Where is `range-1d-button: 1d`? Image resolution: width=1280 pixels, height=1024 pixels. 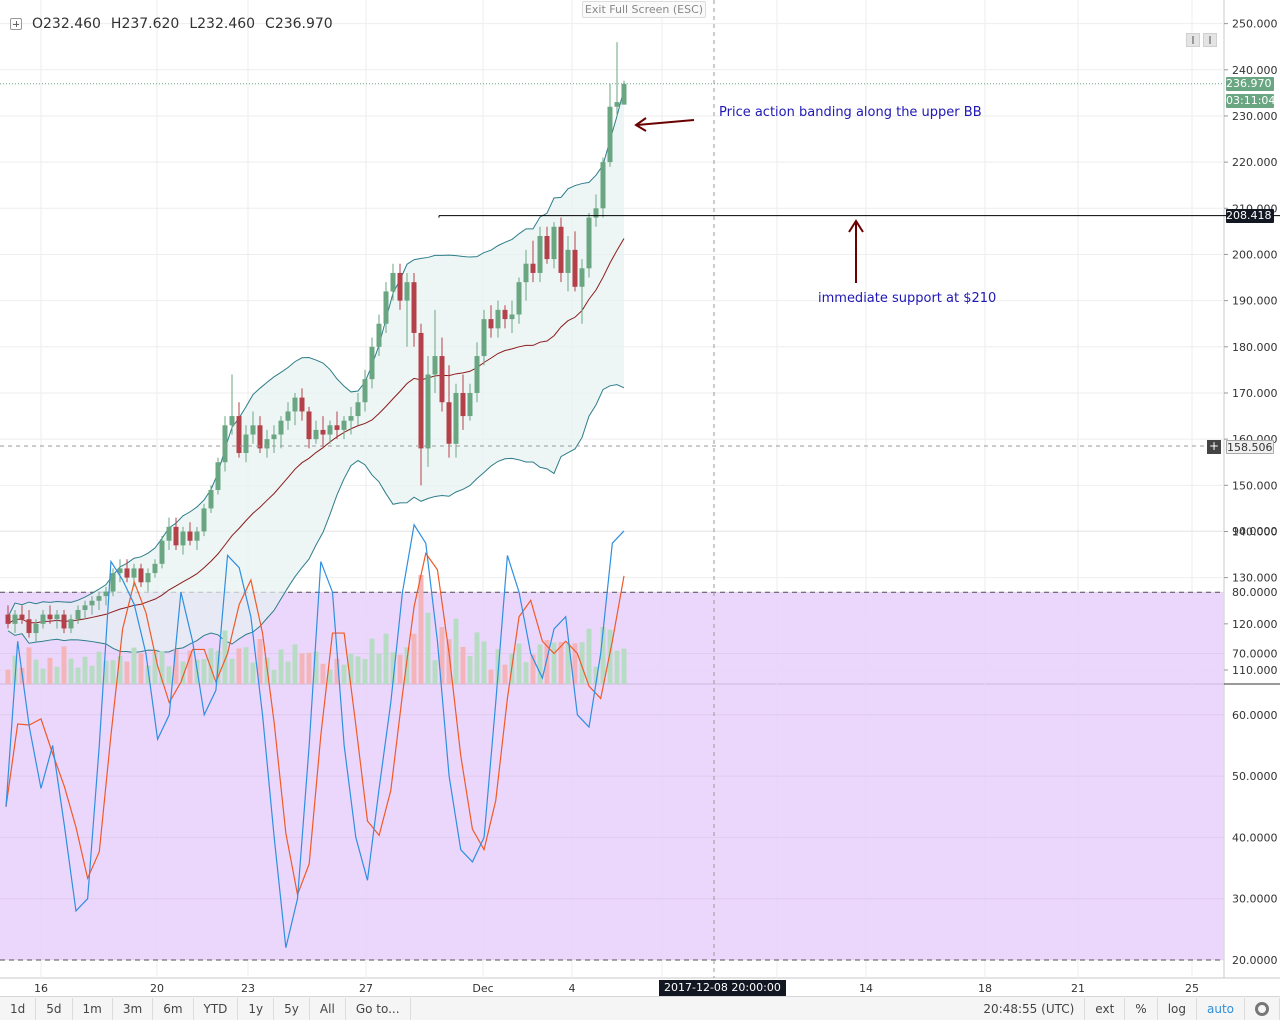
range-1d-button: 1d is located at coordinates (18, 1008).